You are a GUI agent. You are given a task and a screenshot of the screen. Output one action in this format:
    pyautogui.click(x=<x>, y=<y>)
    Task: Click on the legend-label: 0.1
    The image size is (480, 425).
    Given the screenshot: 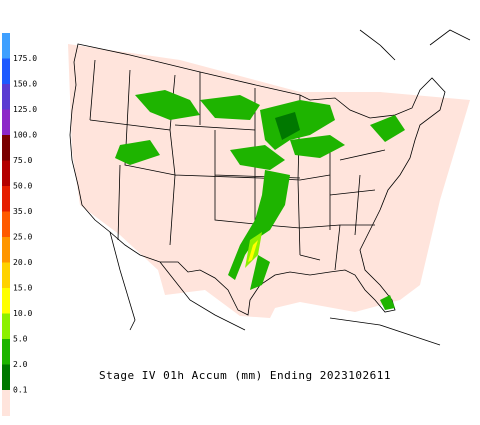 What is the action you would take?
    pyautogui.click(x=20, y=390)
    